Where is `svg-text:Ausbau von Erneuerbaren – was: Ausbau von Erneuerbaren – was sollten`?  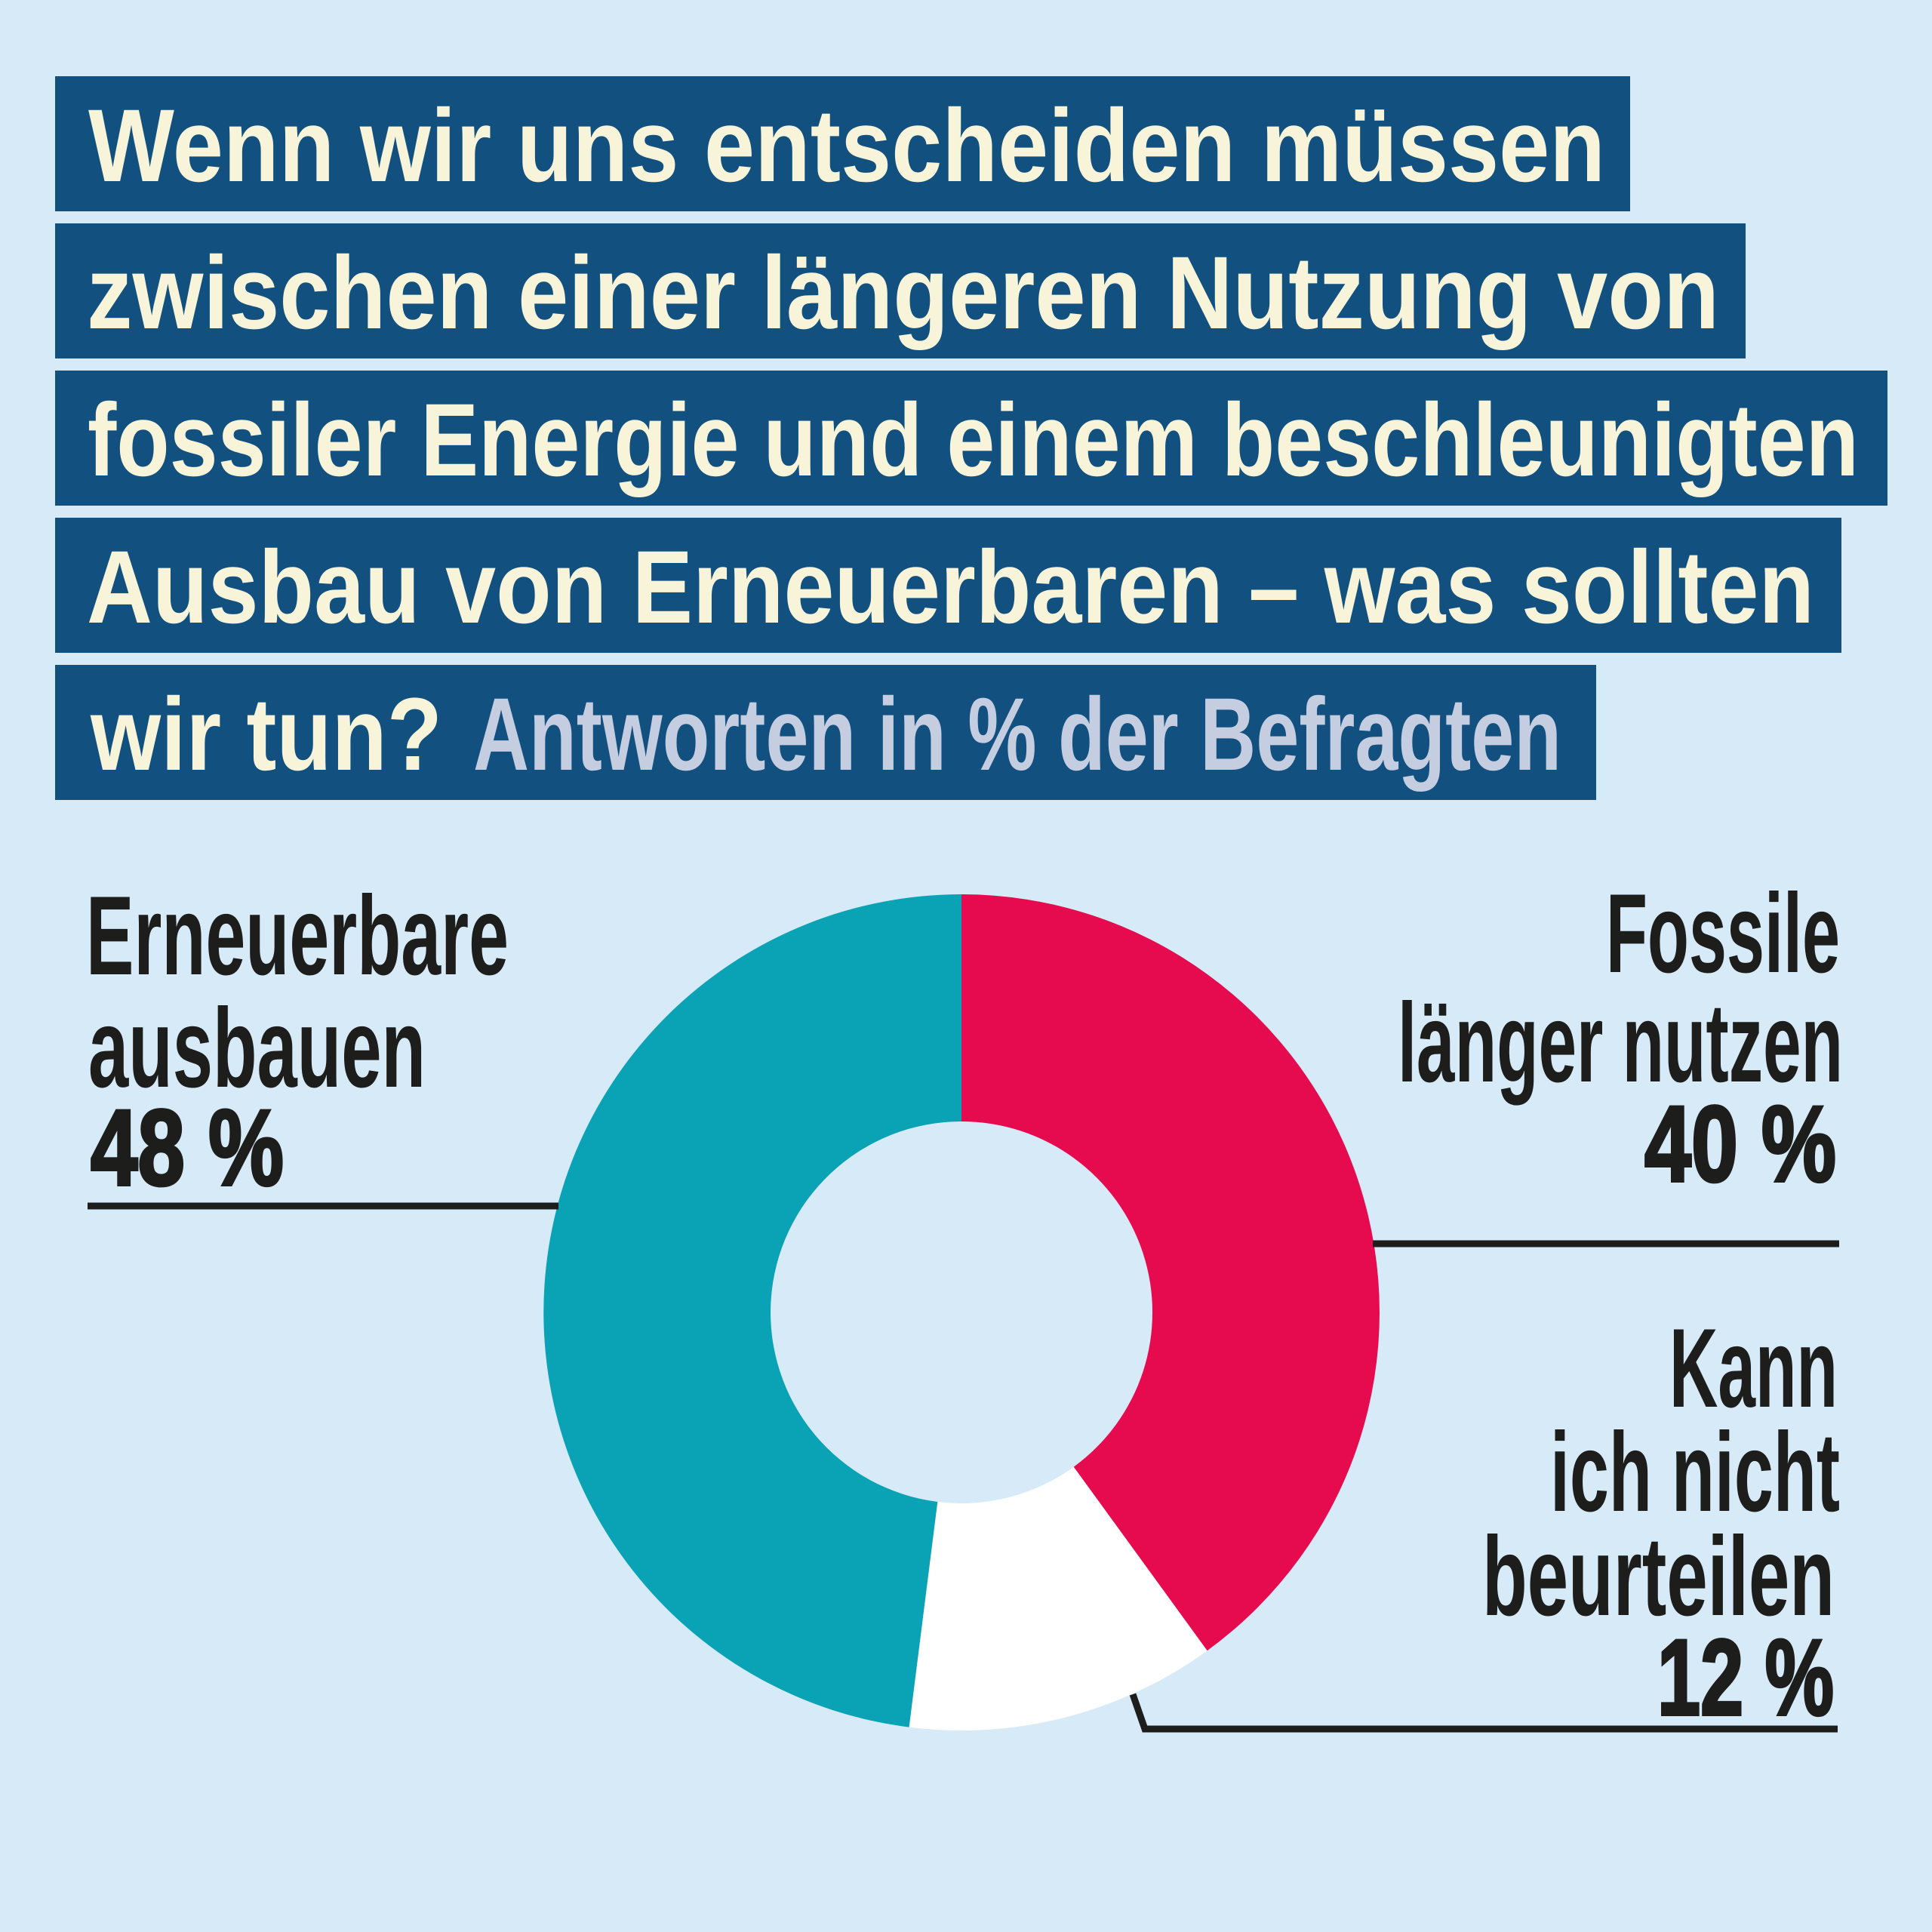 svg-text:Ausbau von Erneuerbaren – was: Ausbau von Erneuerbaren – was sollten is located at coordinates (950, 587).